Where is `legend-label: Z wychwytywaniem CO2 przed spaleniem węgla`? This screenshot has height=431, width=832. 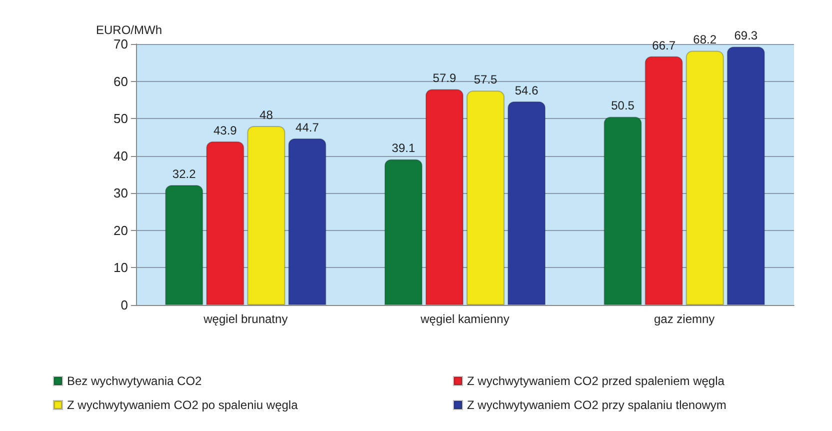 legend-label: Z wychwytywaniem CO2 przed spaleniem węgla is located at coordinates (596, 381).